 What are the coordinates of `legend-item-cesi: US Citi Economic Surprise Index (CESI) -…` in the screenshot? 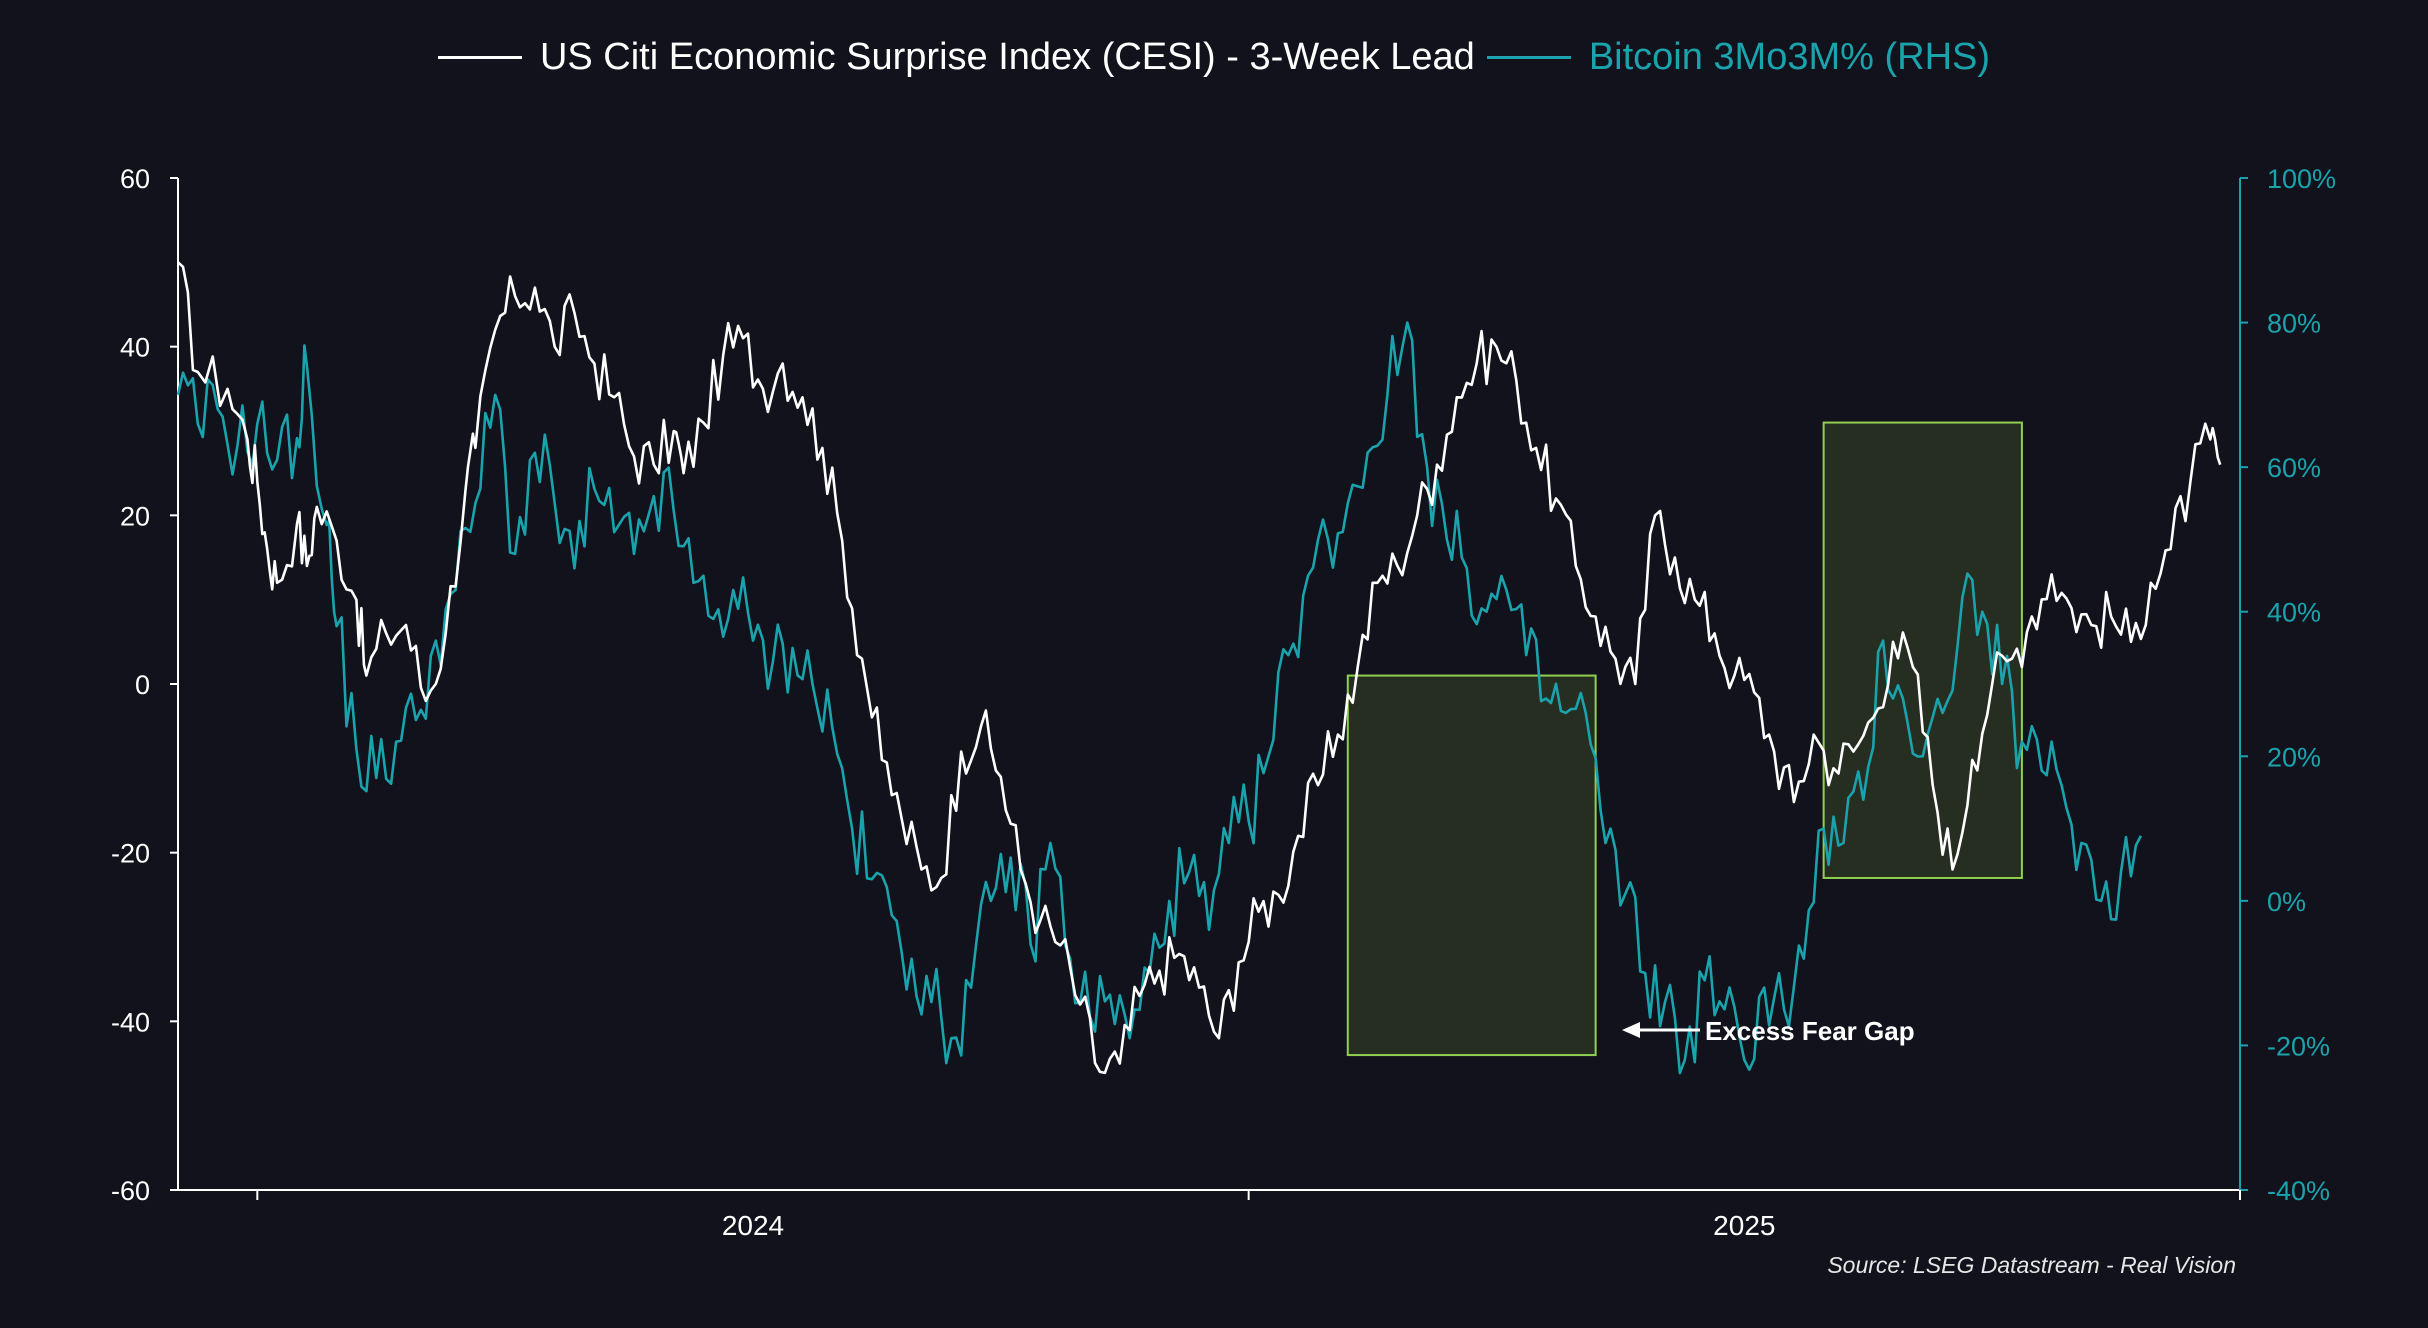 It's located at (956, 57).